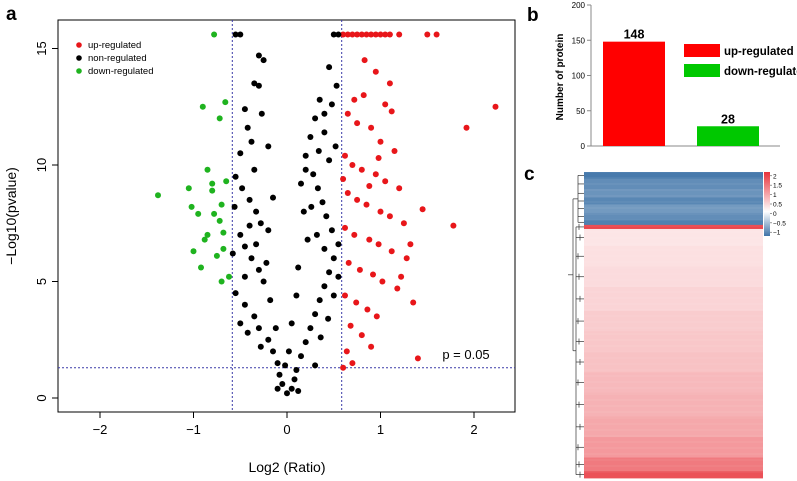 The width and height of the screenshot is (797, 481). I want to click on bar-legend-up-label: up-regulated, so click(759, 52).